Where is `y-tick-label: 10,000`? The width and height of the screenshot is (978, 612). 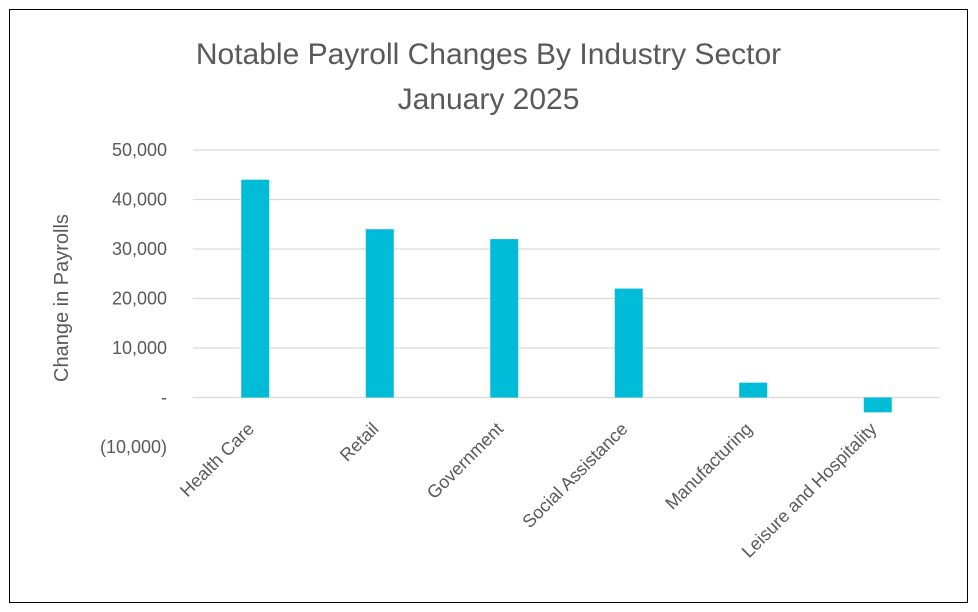 y-tick-label: 10,000 is located at coordinates (139, 348).